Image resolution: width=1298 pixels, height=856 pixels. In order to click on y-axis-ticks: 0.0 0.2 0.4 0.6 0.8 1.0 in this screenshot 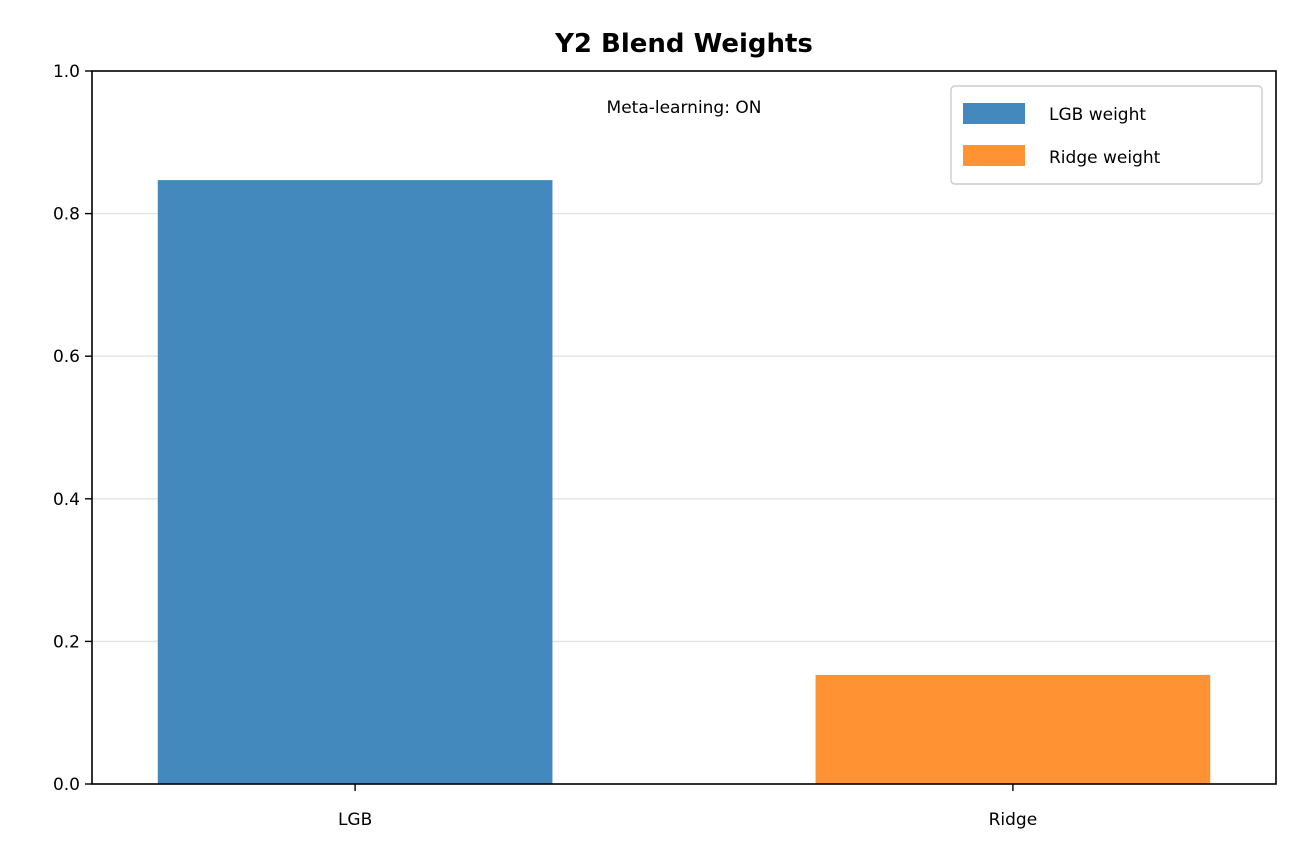, I will do `click(72, 428)`.